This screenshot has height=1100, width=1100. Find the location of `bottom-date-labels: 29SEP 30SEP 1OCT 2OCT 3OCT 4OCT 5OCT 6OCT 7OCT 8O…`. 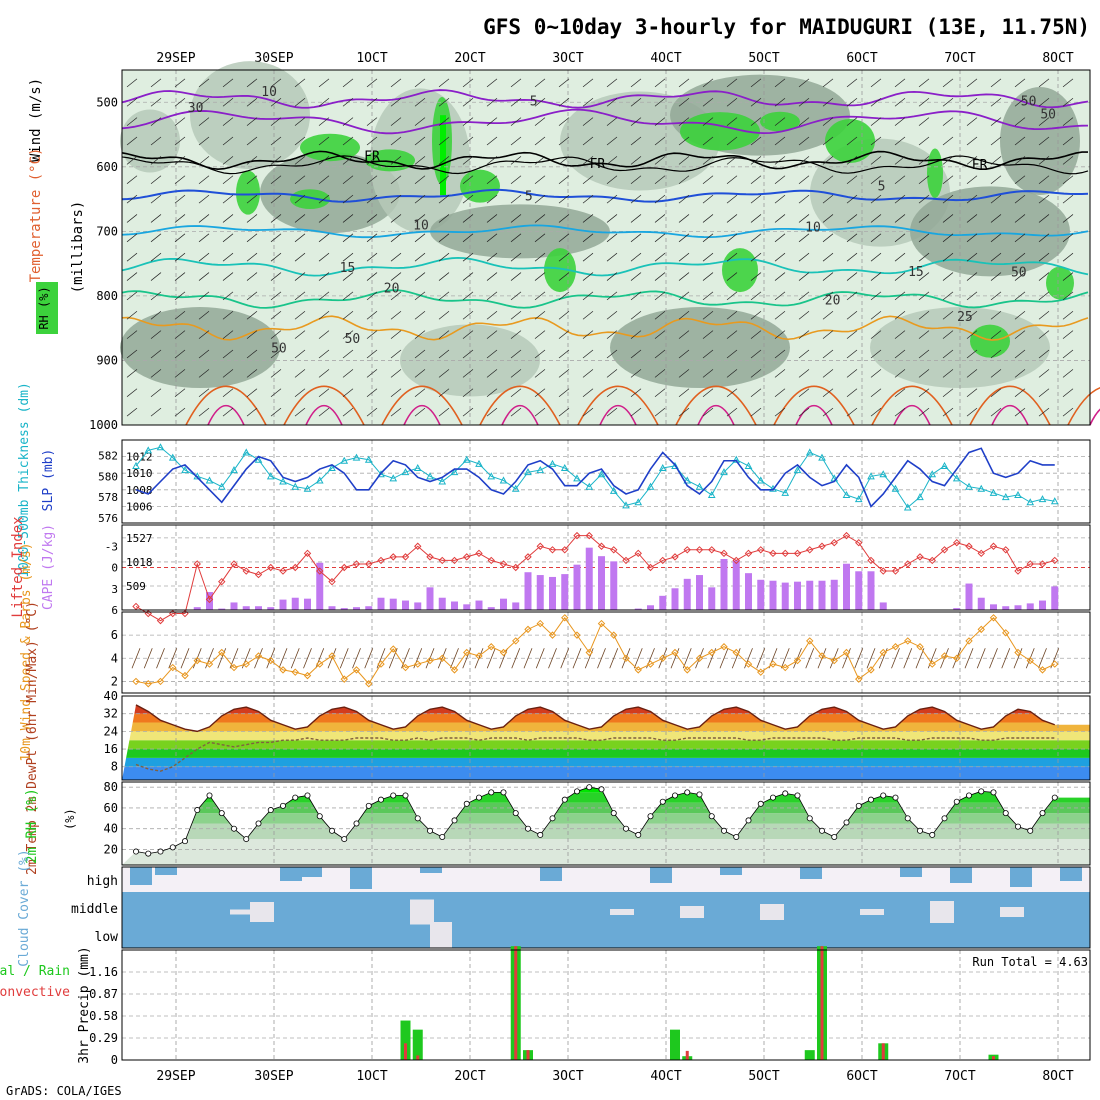

bottom-date-labels: 29SEP 30SEP 1OCT 2OCT 3OCT 4OCT 5OCT 6OCT 7OCT 8O… is located at coordinates (614, 1076).